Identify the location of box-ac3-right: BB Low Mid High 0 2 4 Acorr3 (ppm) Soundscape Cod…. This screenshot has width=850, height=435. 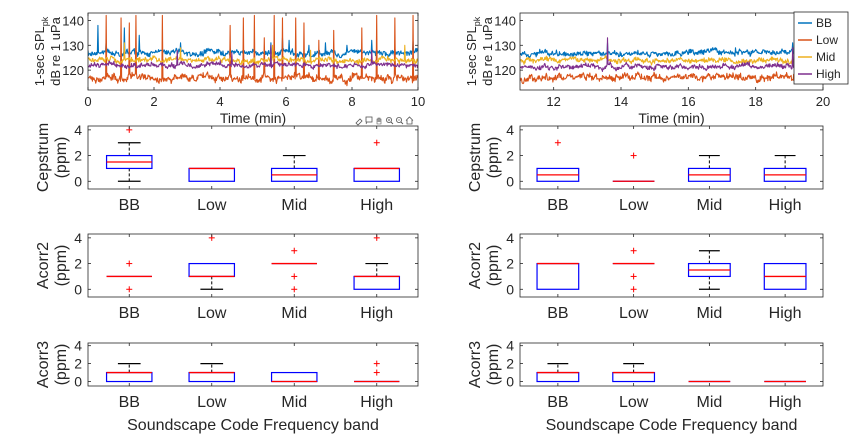
(645, 386).